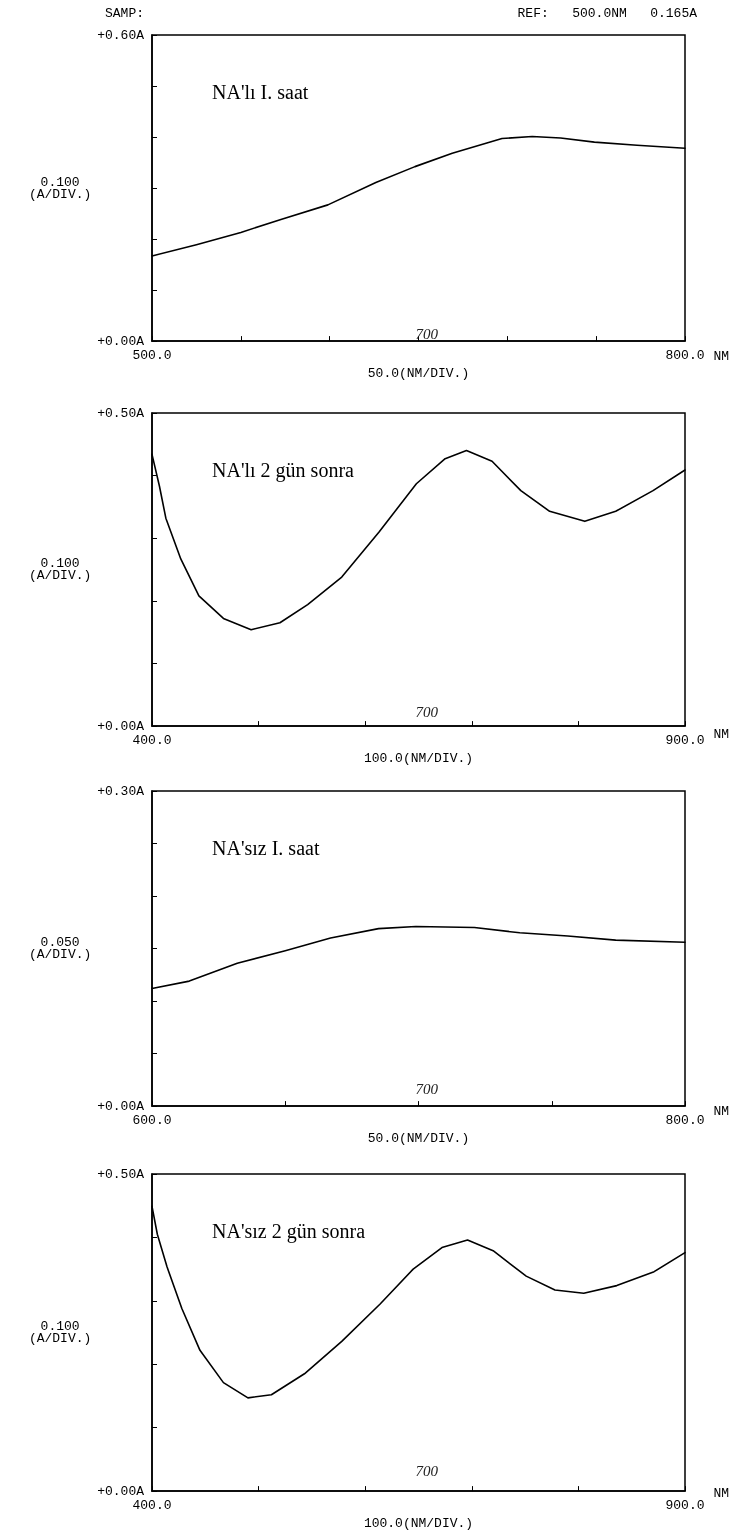 This screenshot has height=1535, width=740. Describe the element at coordinates (289, 1231) in the screenshot. I see `text: NA'sız 2 gün sonra` at that location.